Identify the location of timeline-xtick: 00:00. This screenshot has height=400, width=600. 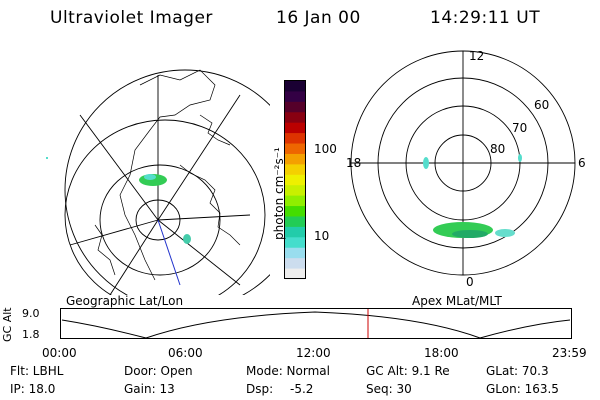
(59, 353).